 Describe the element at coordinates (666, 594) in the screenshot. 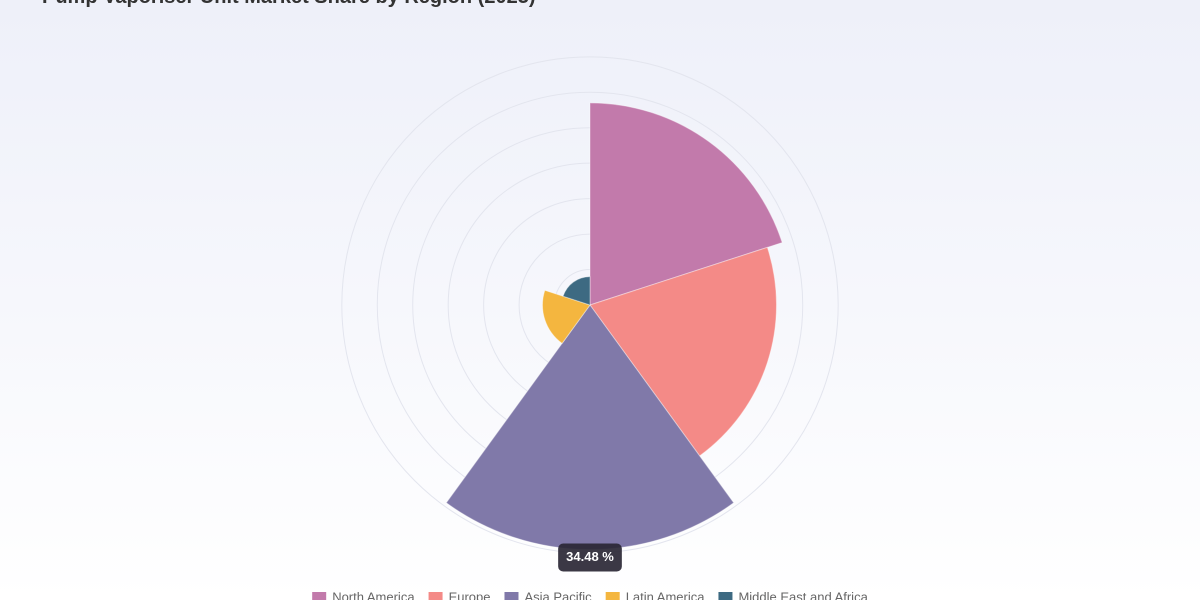

I see `legend-label: Latin America` at that location.